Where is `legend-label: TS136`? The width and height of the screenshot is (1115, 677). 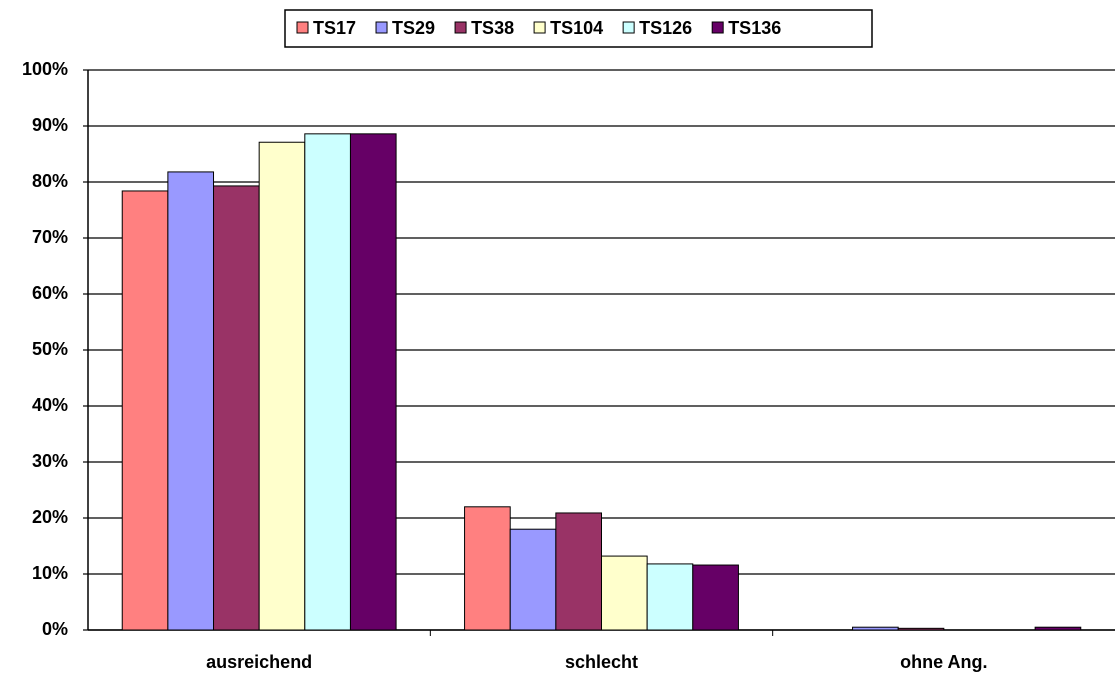 legend-label: TS136 is located at coordinates (754, 28).